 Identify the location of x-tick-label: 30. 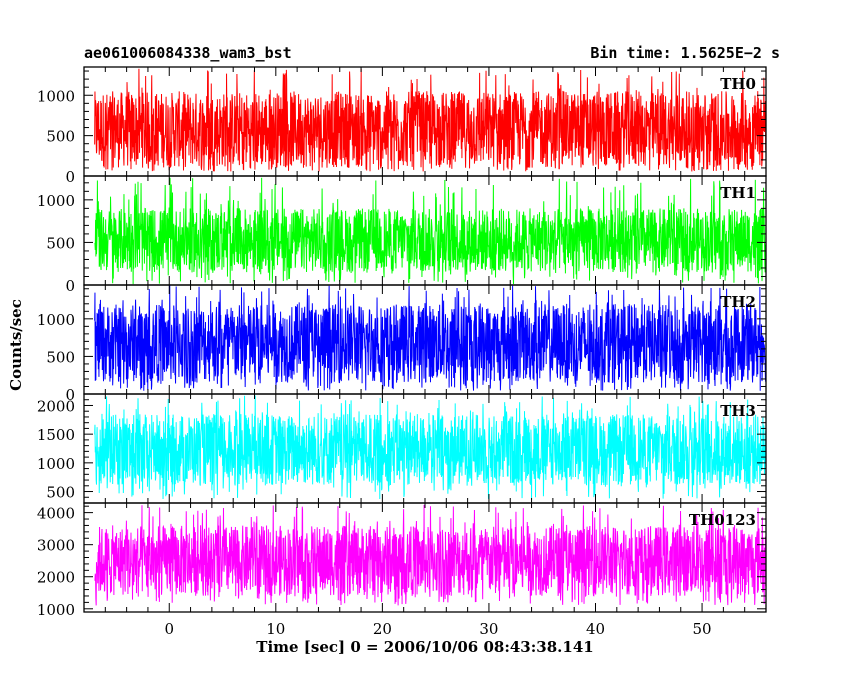
(488, 629).